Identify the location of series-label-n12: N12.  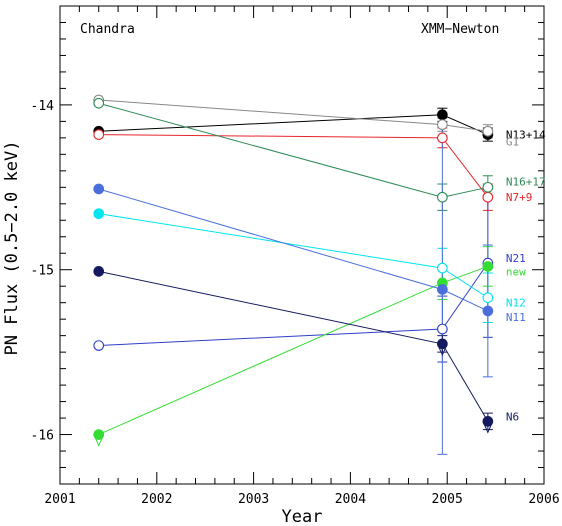
(516, 303).